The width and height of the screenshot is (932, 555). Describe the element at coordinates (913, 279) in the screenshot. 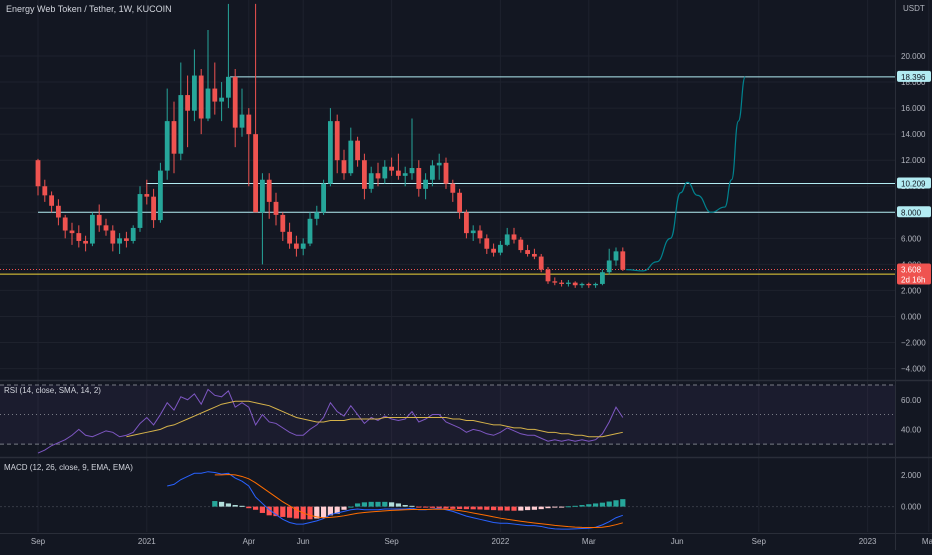

I see `countdown-label: 2d 16h` at that location.